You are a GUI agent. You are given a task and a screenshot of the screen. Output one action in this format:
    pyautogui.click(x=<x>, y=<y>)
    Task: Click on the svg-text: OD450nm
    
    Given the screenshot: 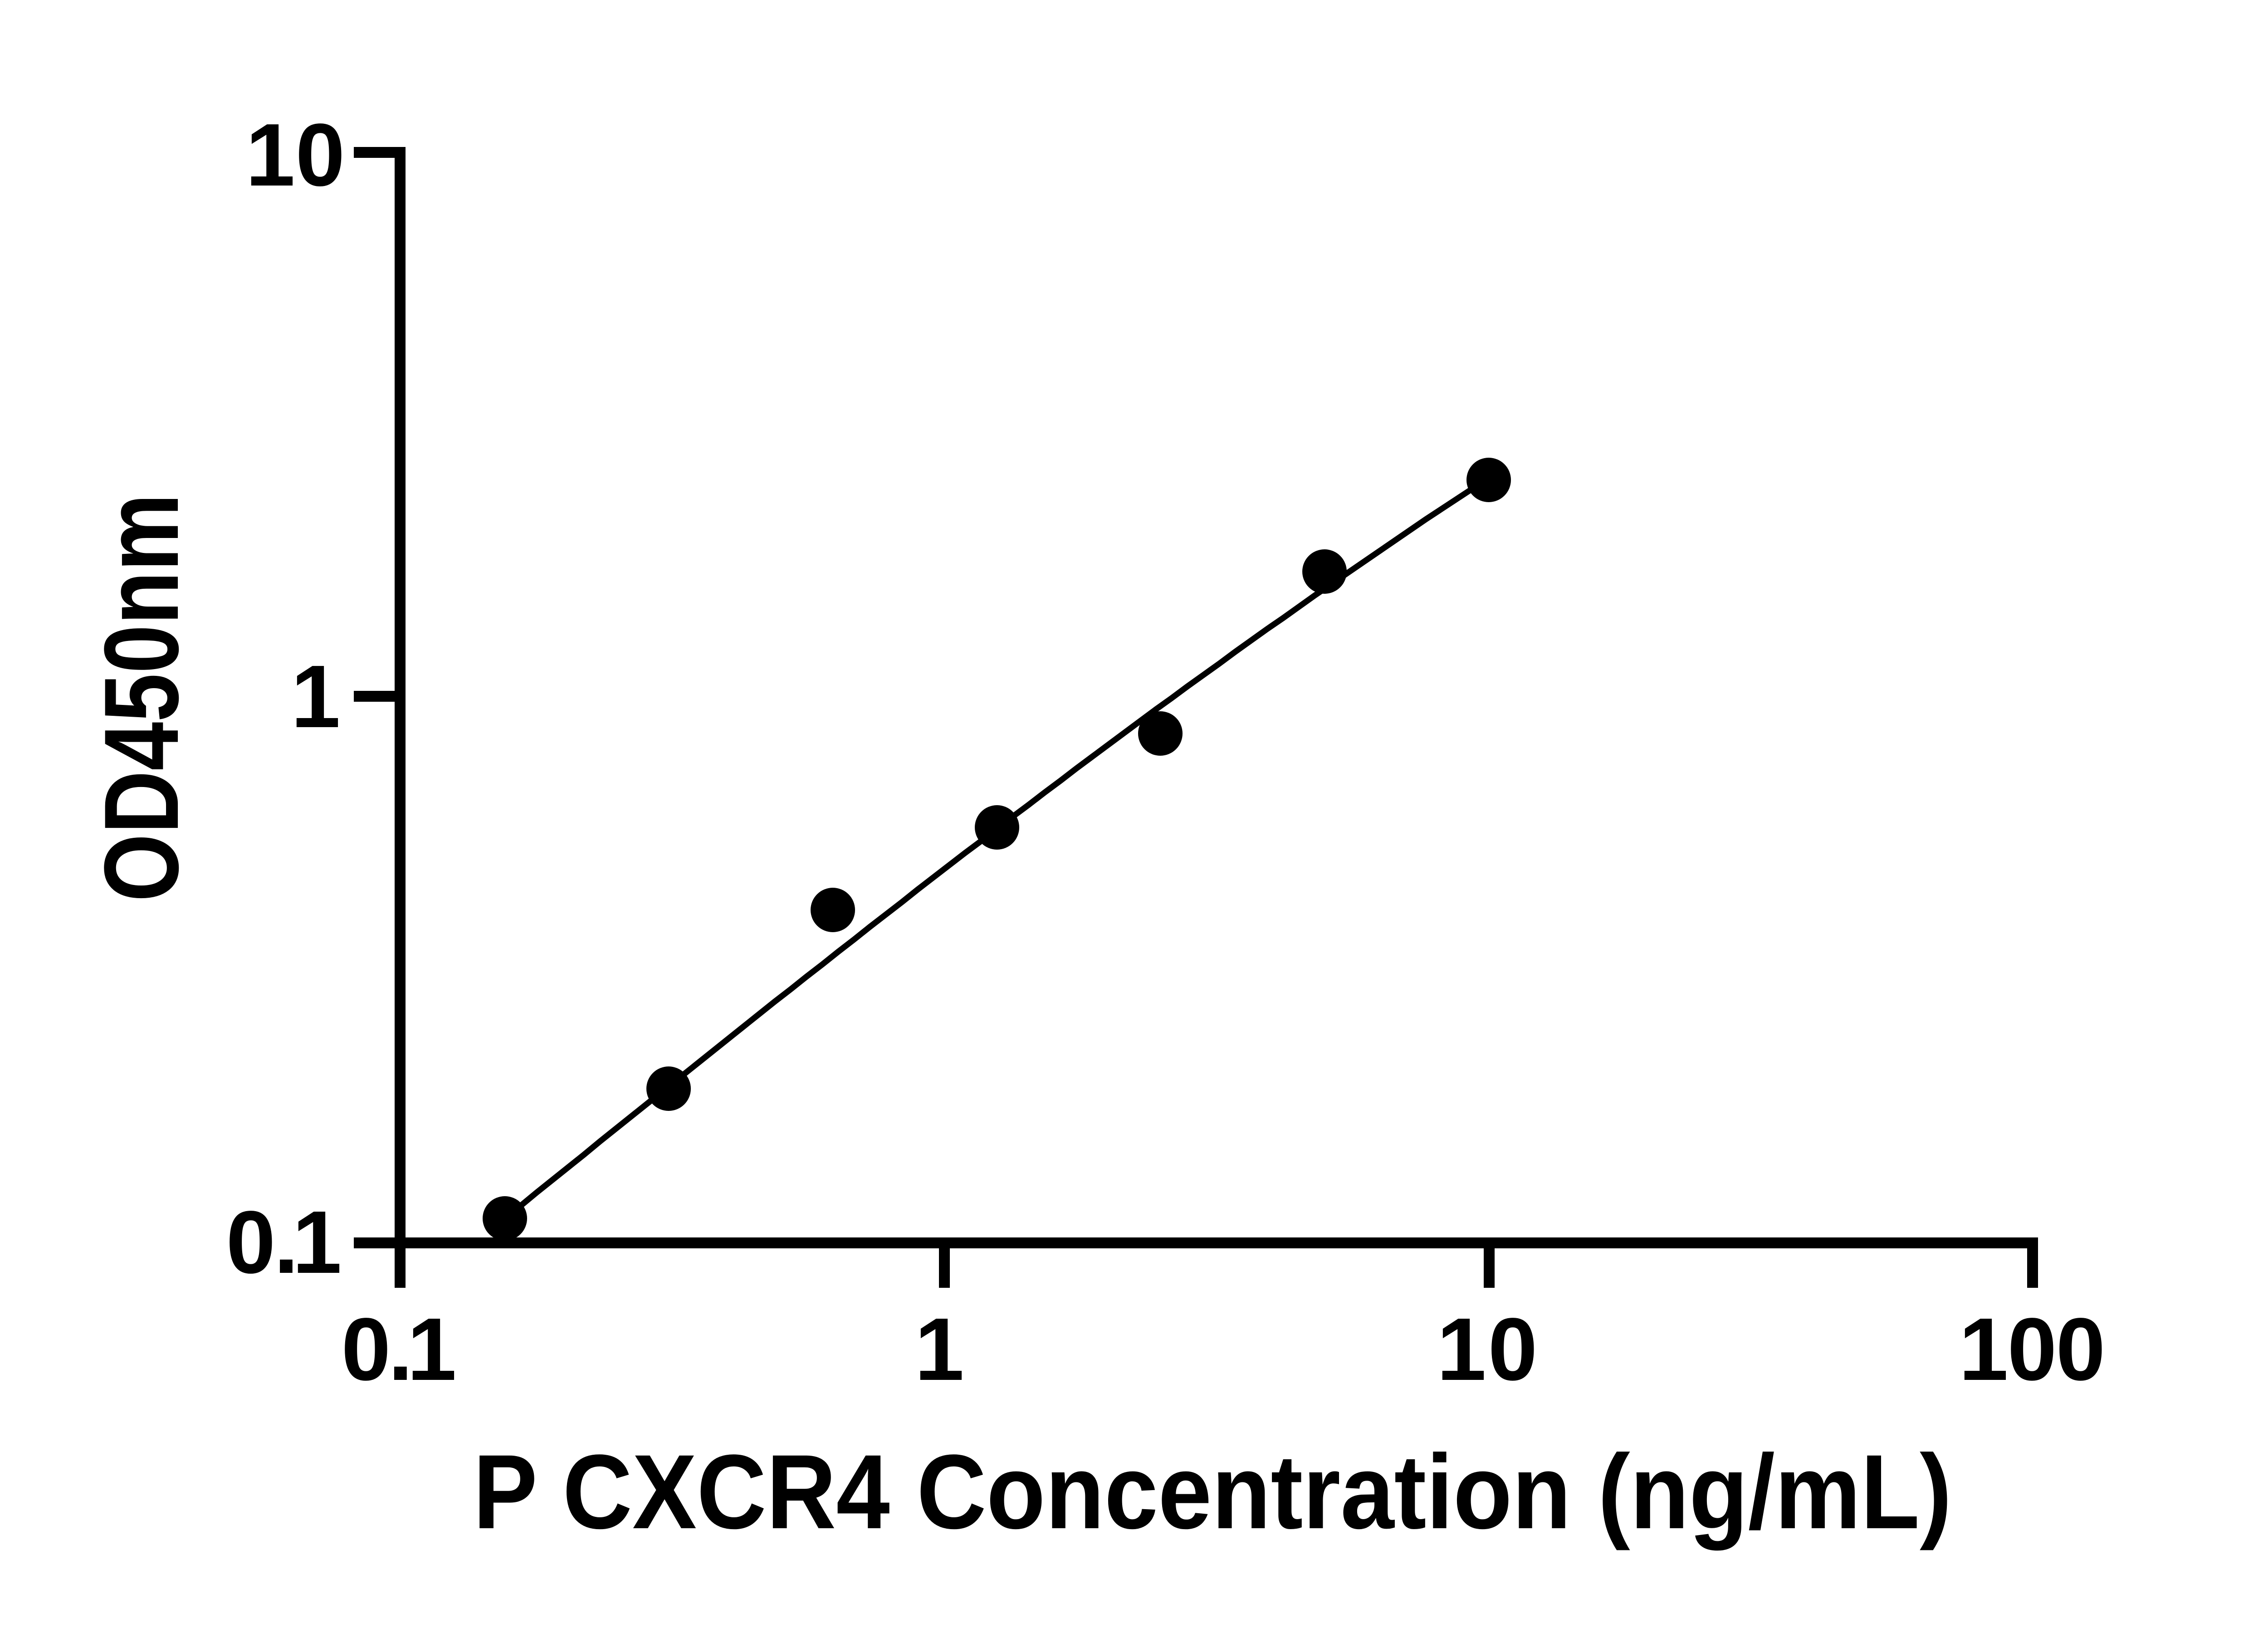 What is the action you would take?
    pyautogui.click(x=141, y=698)
    